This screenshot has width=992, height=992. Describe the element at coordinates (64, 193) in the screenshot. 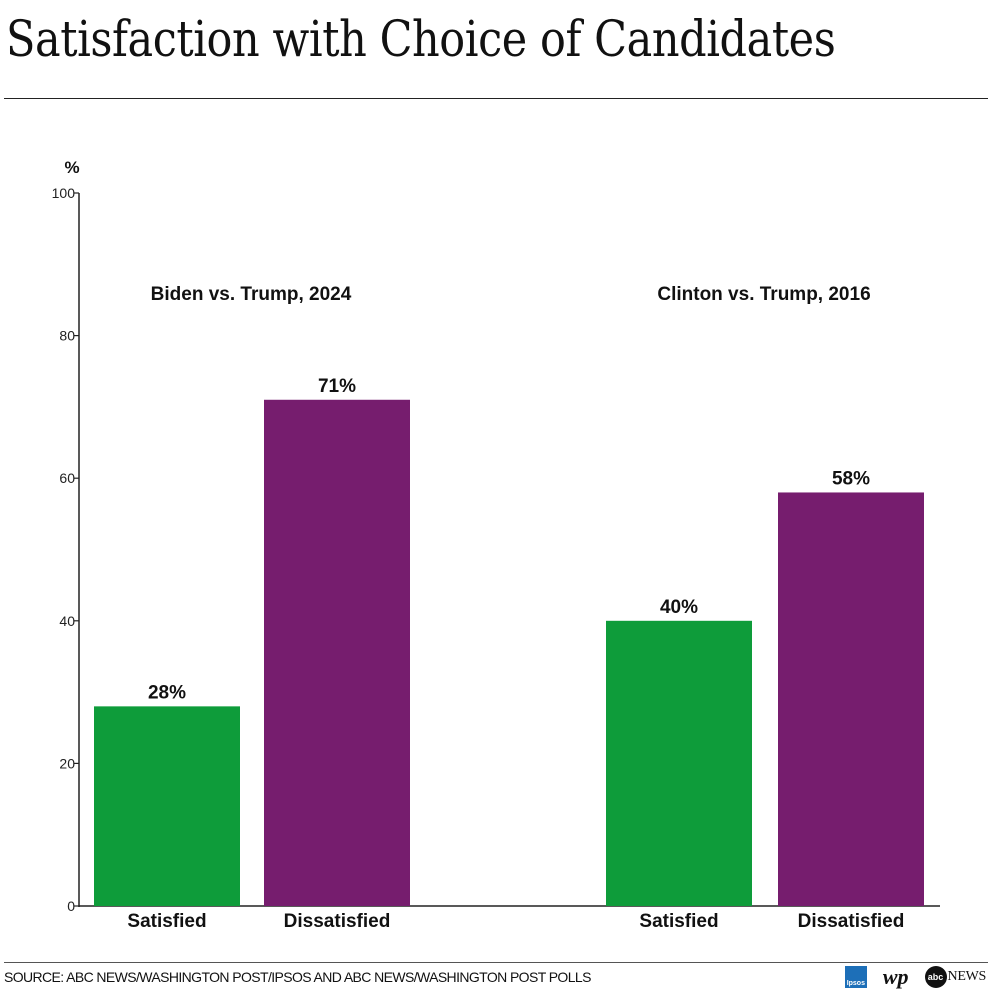

I see `y-tick-label: 100` at that location.